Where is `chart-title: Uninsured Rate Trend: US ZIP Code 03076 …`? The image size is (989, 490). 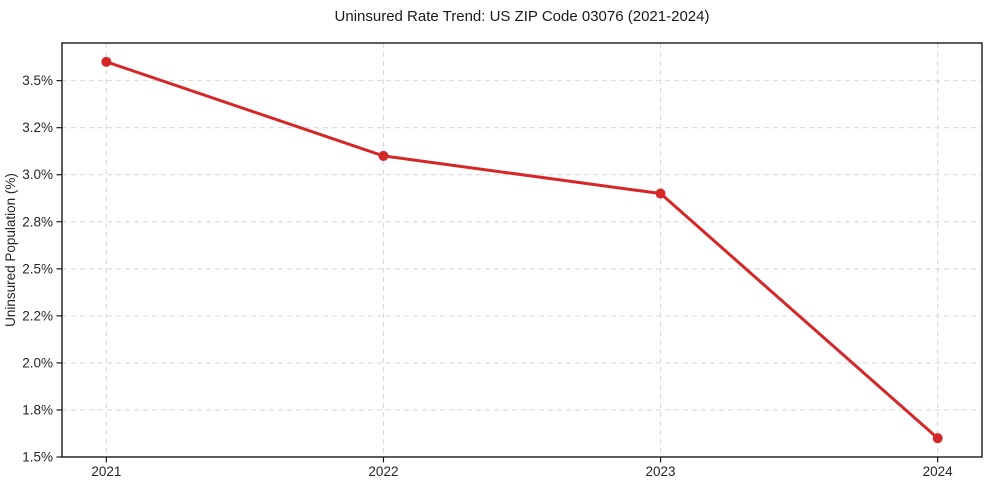
chart-title: Uninsured Rate Trend: US ZIP Code 03076 … is located at coordinates (522, 16).